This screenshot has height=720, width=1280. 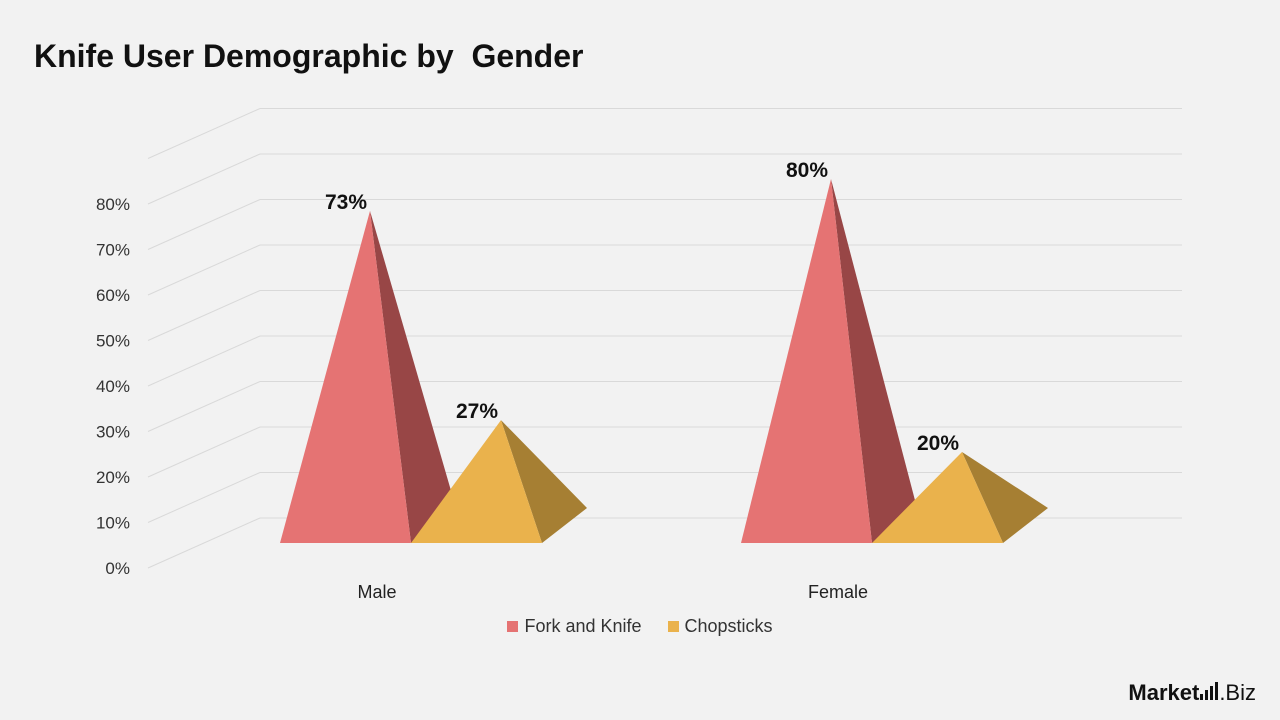 What do you see at coordinates (1209, 691) in the screenshot?
I see `bars-icon` at bounding box center [1209, 691].